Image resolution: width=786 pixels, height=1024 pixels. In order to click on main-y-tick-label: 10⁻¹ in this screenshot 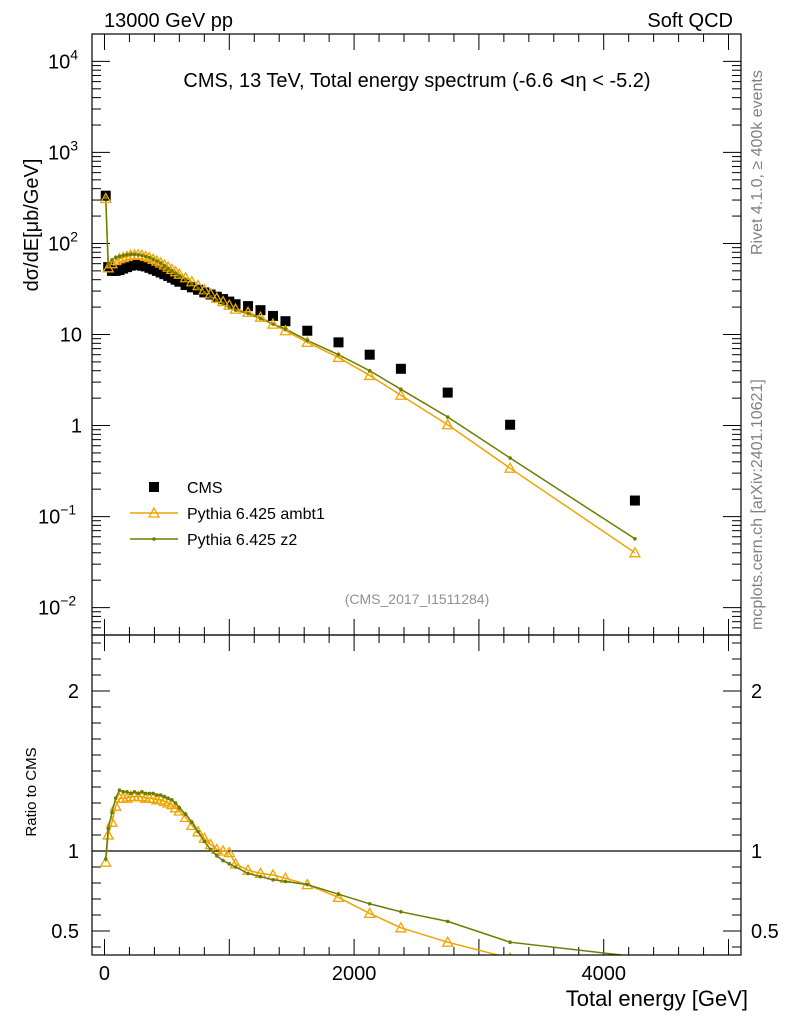, I will do `click(57, 515)`.